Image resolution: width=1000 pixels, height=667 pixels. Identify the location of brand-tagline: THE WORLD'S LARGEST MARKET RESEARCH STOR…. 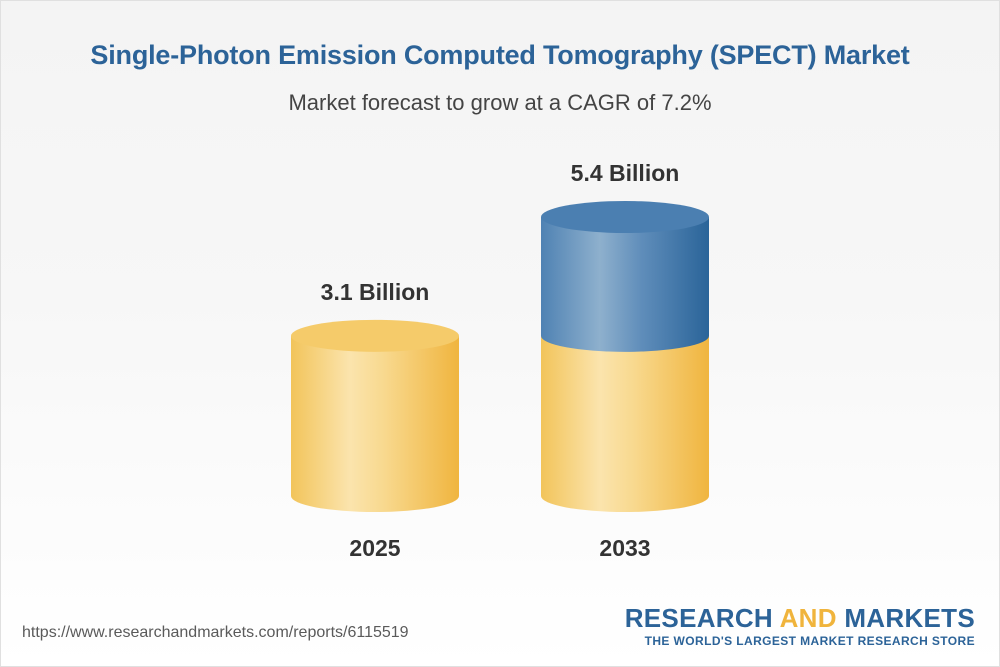
(809, 641).